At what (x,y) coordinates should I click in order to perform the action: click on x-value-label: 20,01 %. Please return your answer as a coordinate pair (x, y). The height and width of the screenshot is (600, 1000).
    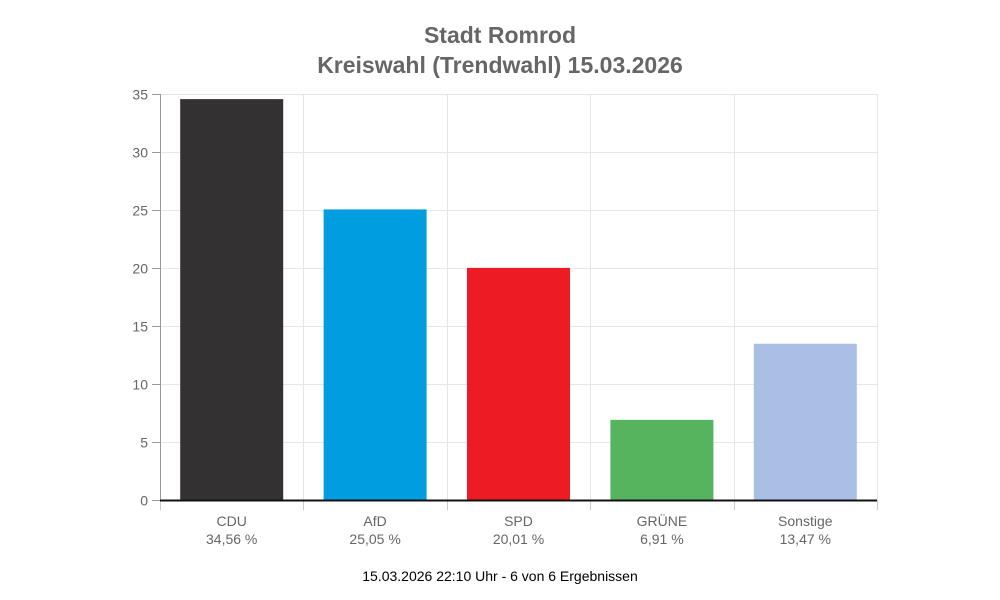
    Looking at the image, I should click on (518, 539).